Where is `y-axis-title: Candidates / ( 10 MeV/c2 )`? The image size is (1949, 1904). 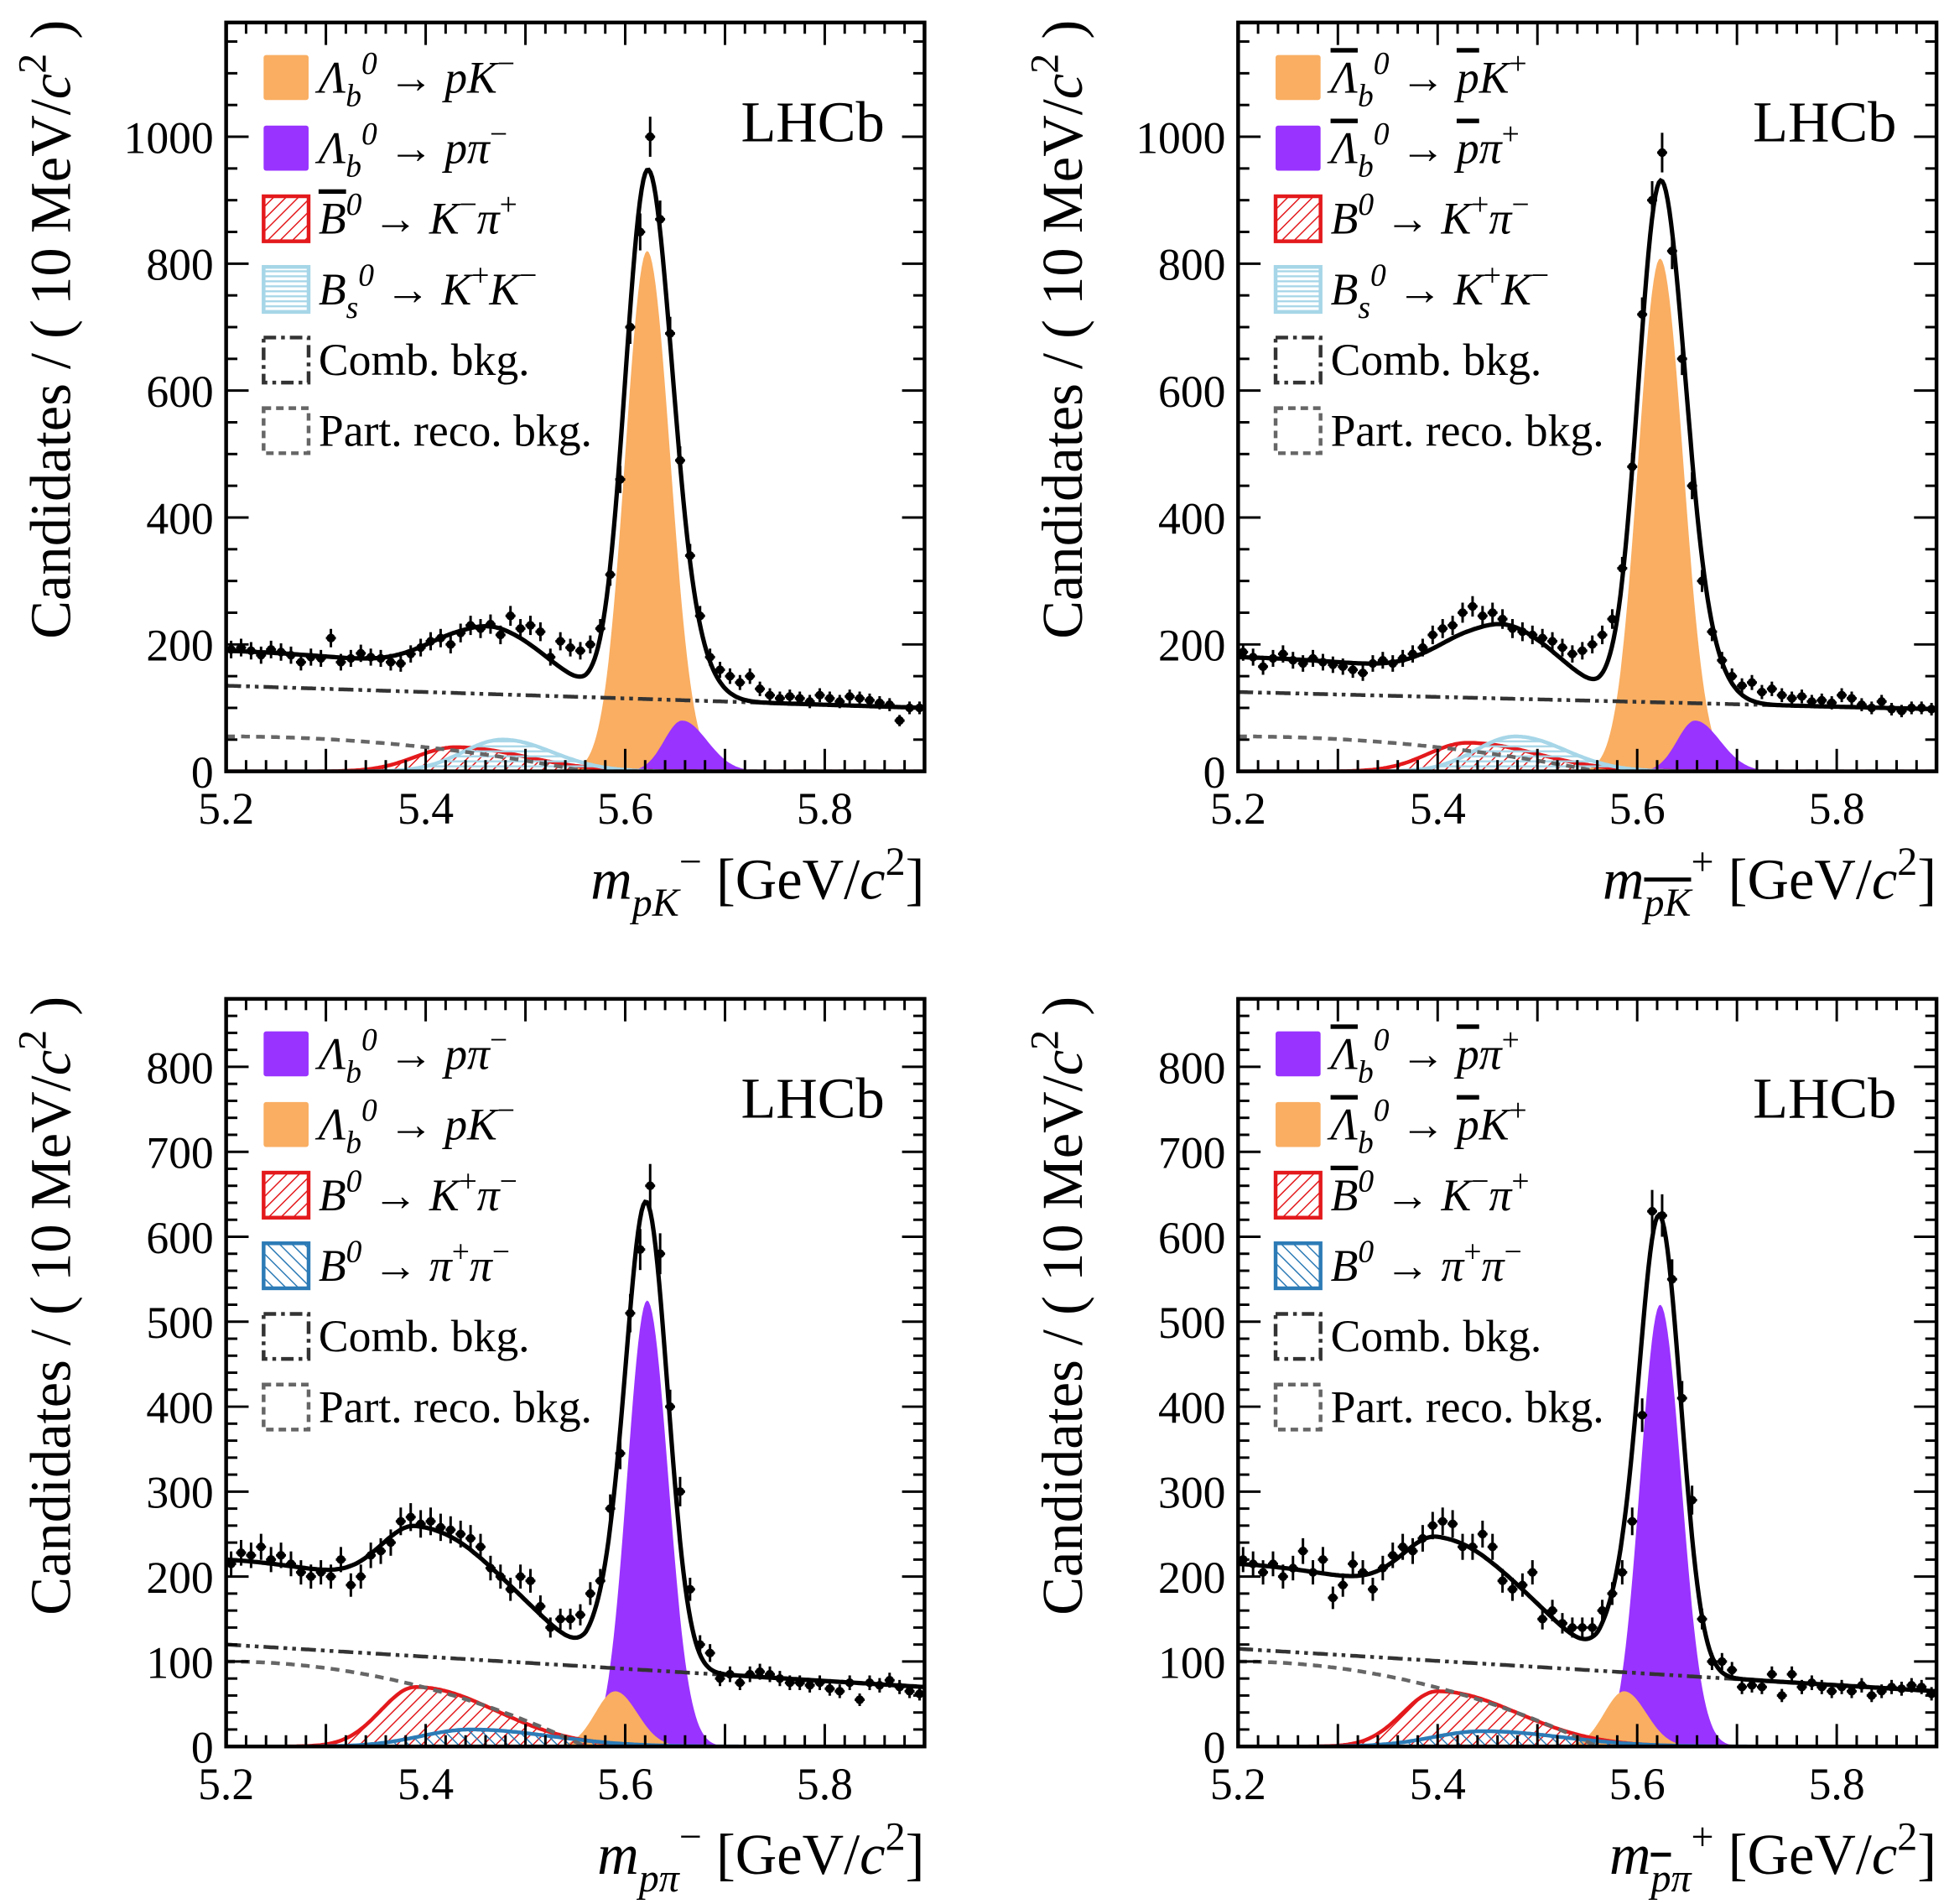
y-axis-title: Candidates / ( 10 MeV/c2 ) is located at coordinates (47, 1305).